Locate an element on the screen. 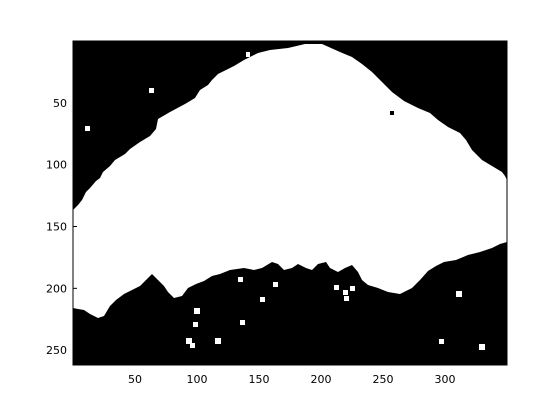 Image resolution: width=560 pixels, height=420 pixels. x-tick-label: 250 is located at coordinates (383, 379).